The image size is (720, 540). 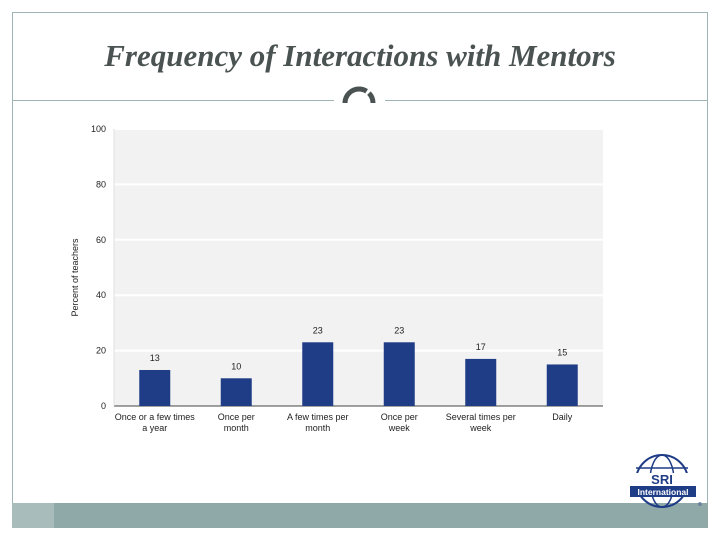 What do you see at coordinates (481, 417) in the screenshot?
I see `x-tick-label: Several times per` at bounding box center [481, 417].